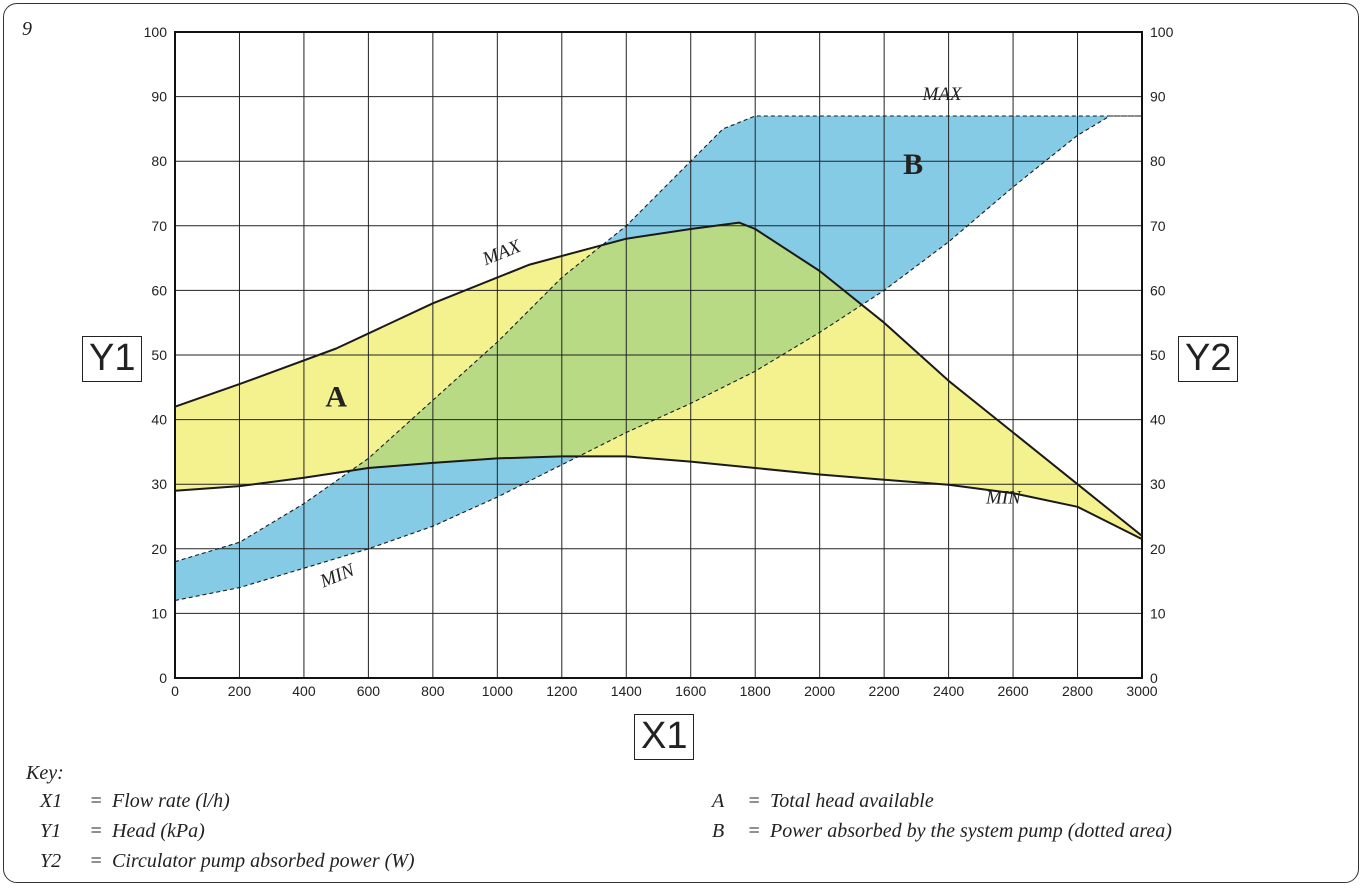 Image resolution: width=1366 pixels, height=888 pixels. I want to click on x-tick-label: 400, so click(304, 691).